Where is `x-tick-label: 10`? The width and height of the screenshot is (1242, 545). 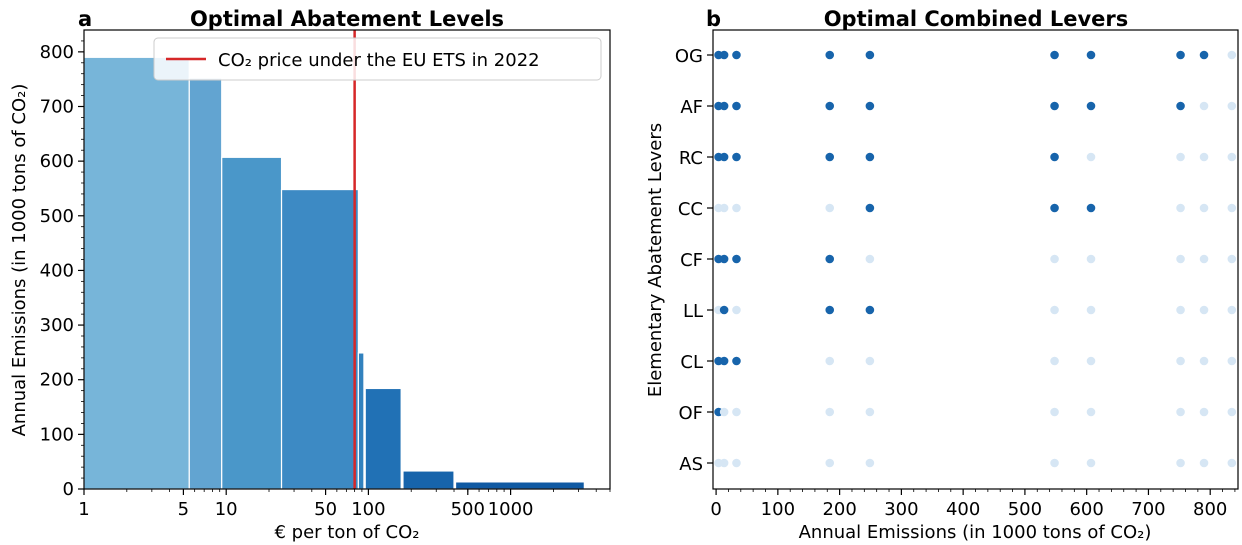
x-tick-label: 10 is located at coordinates (226, 509).